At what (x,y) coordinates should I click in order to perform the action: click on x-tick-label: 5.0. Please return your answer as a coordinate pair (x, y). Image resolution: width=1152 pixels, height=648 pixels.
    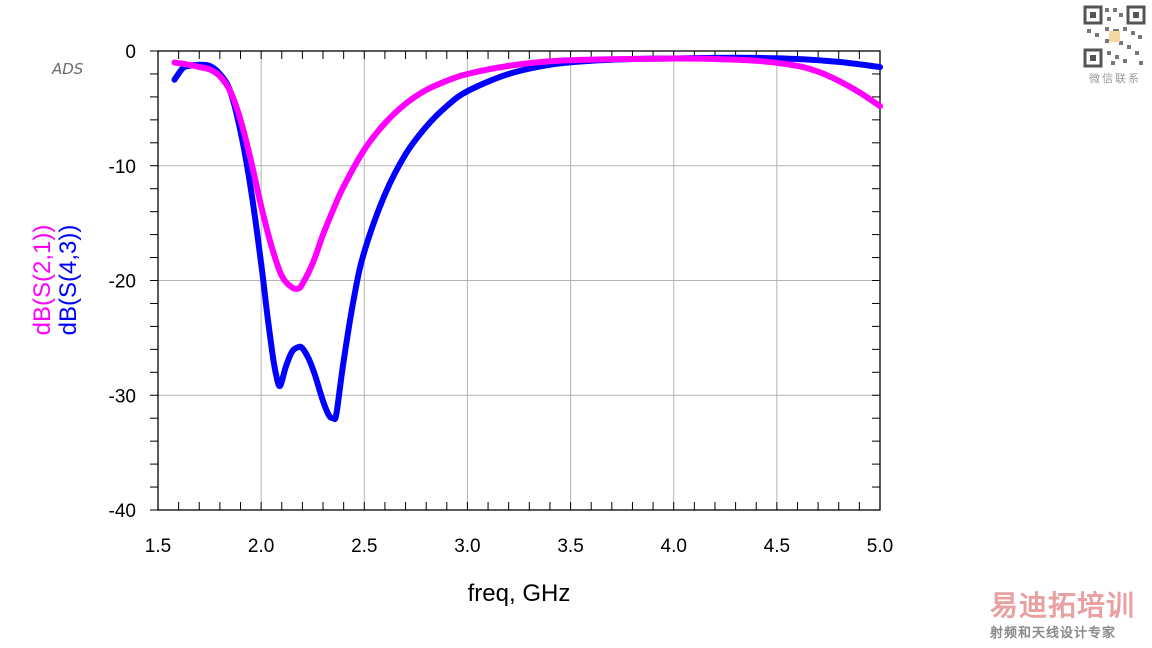
    Looking at the image, I should click on (880, 546).